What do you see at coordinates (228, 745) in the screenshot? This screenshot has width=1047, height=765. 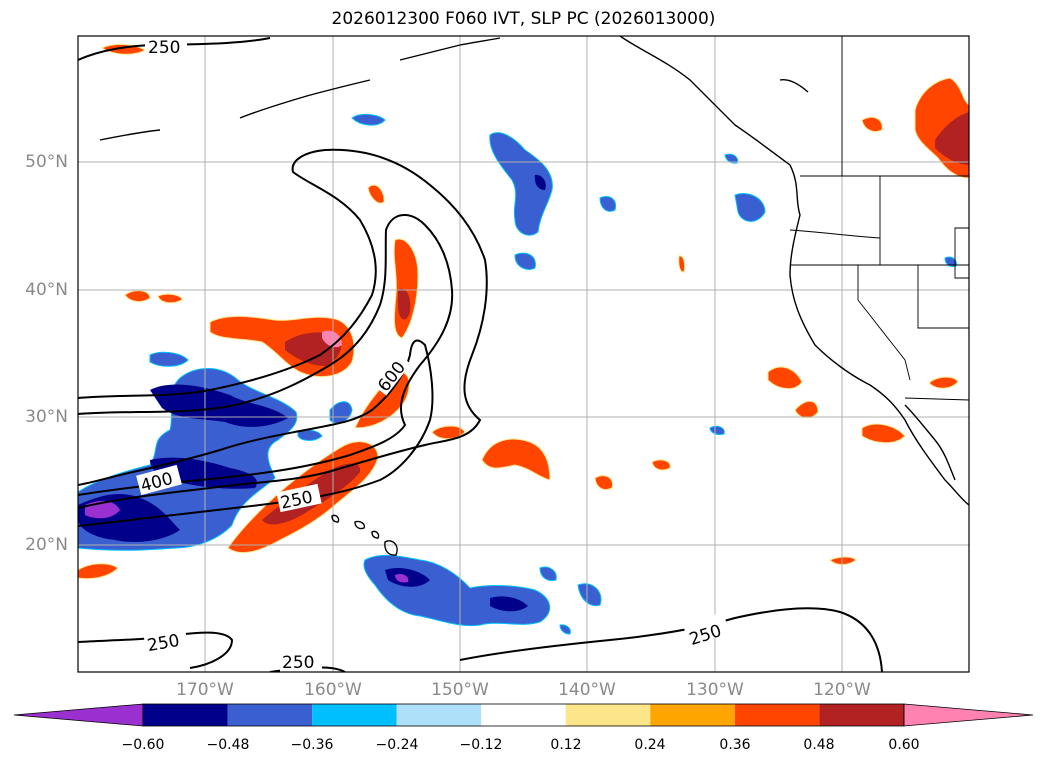 I see `colorbar-tick: −0.48` at bounding box center [228, 745].